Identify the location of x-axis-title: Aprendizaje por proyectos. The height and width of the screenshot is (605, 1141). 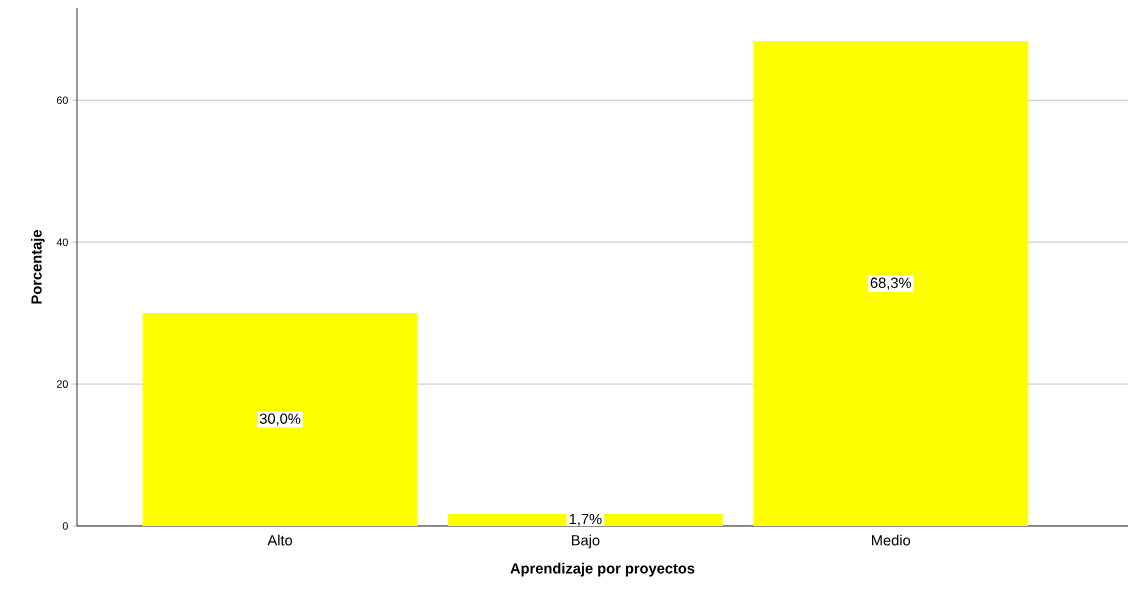
(602, 569).